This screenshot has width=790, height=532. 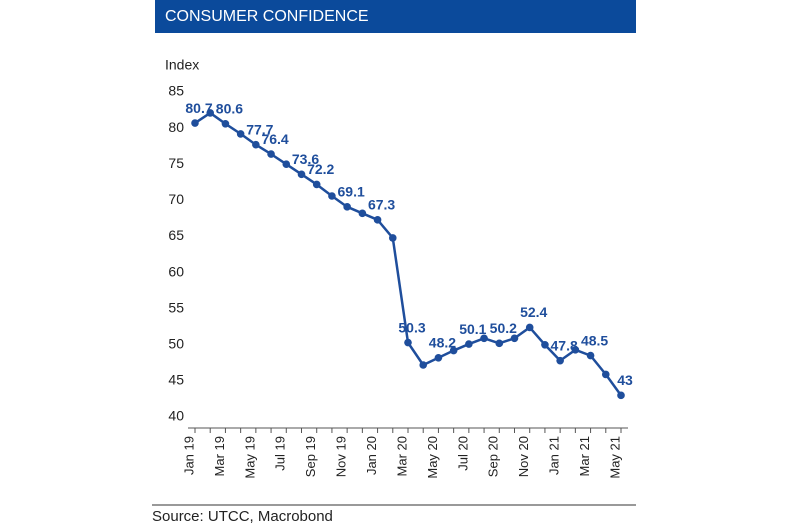 What do you see at coordinates (280, 453) in the screenshot?
I see `x-tick-label: Jul 19` at bounding box center [280, 453].